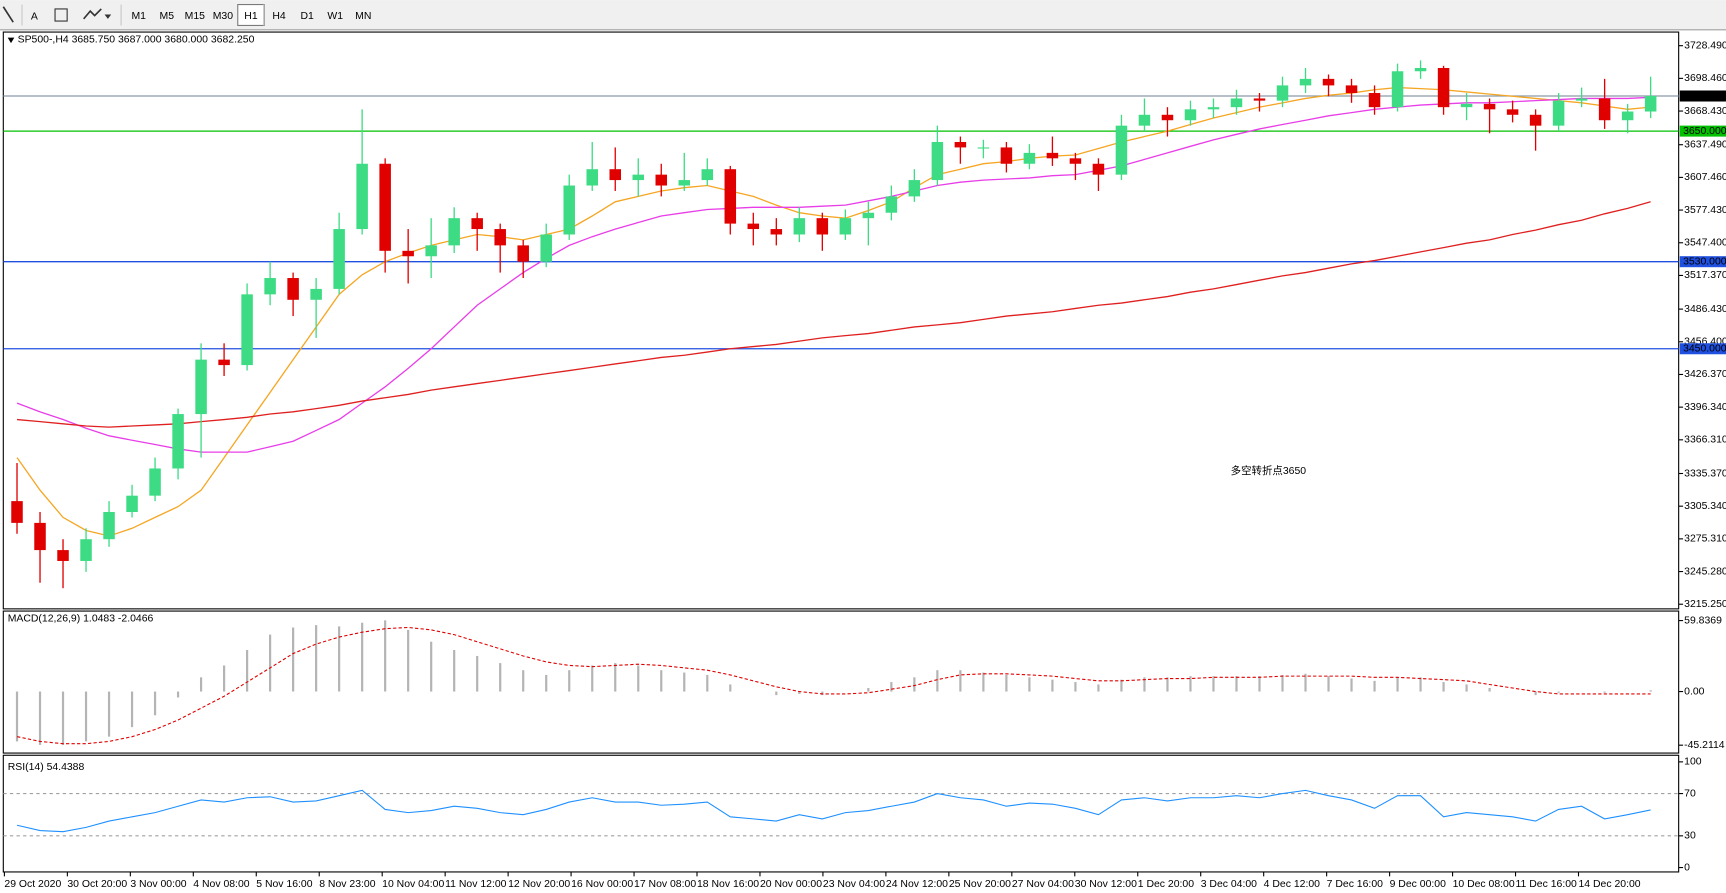 Image resolution: width=1726 pixels, height=893 pixels. I want to click on x-tick-label: 27 Nov 04:00, so click(1043, 884).